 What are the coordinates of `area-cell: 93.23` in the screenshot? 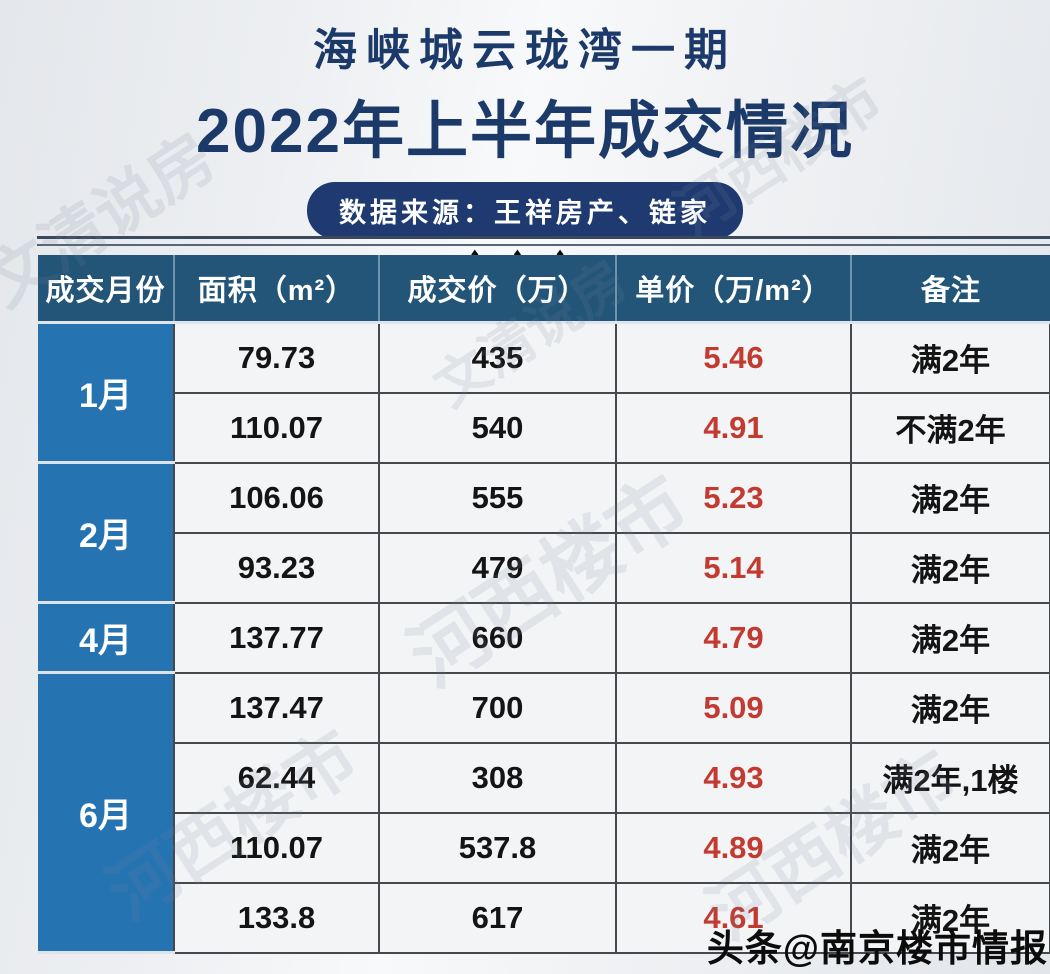 It's located at (276, 567).